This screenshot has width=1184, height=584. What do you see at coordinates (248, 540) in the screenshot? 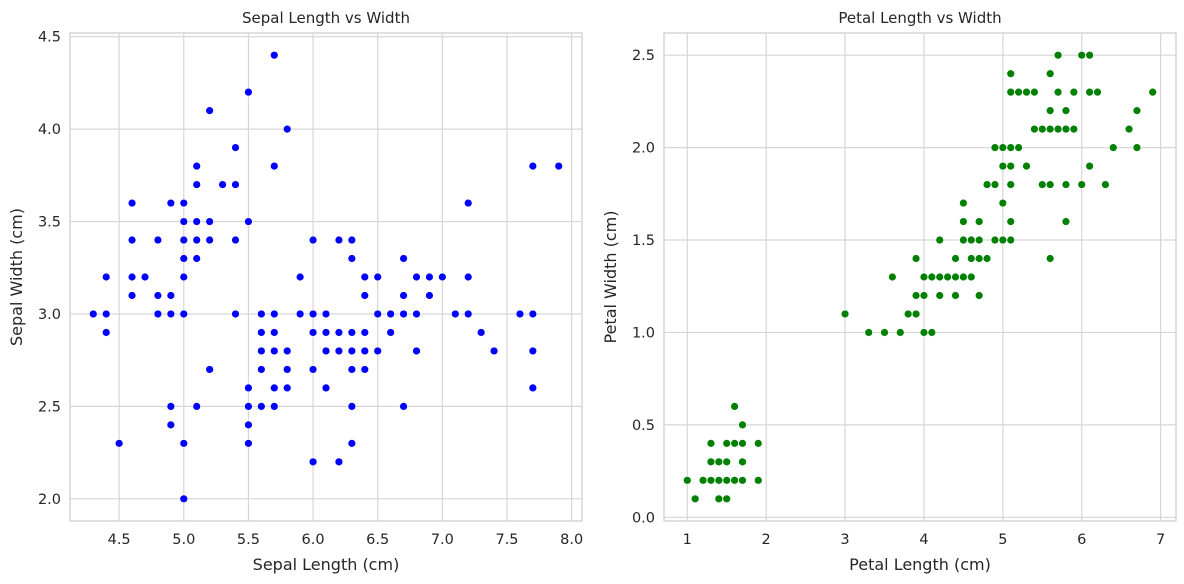
I see `x-tick-label: 5.5` at bounding box center [248, 540].